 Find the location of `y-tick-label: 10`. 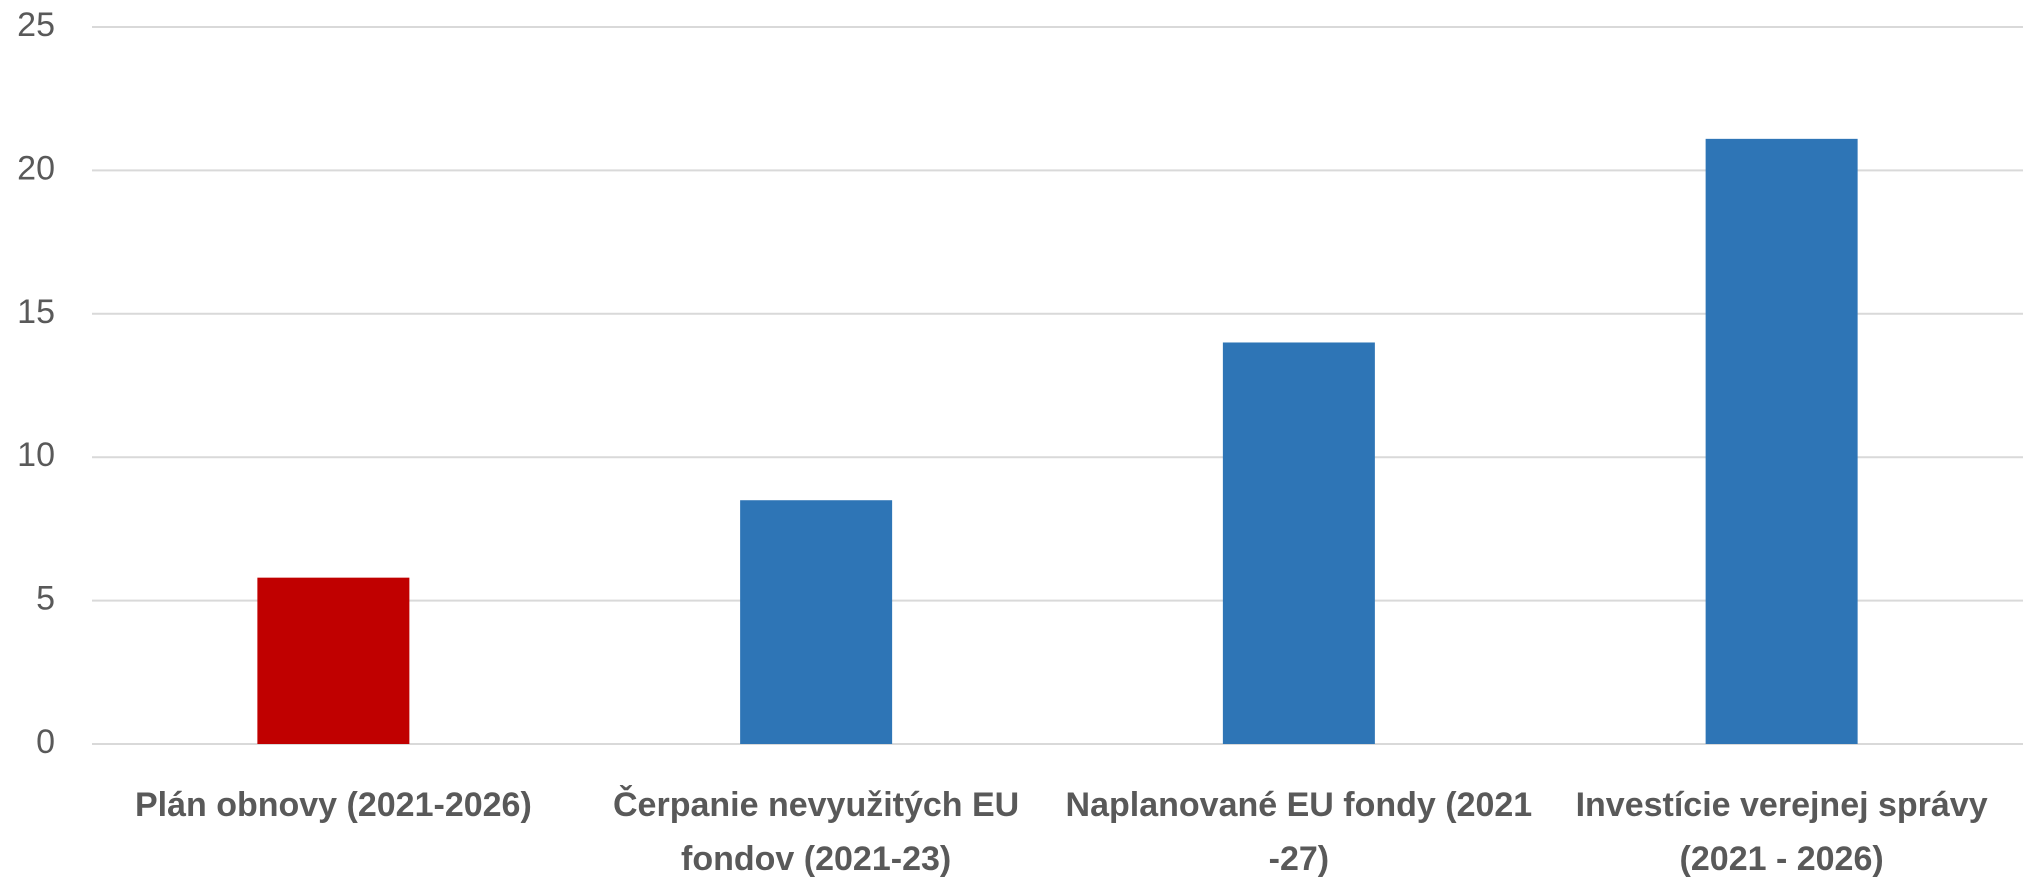

y-tick-label: 10 is located at coordinates (36, 455).